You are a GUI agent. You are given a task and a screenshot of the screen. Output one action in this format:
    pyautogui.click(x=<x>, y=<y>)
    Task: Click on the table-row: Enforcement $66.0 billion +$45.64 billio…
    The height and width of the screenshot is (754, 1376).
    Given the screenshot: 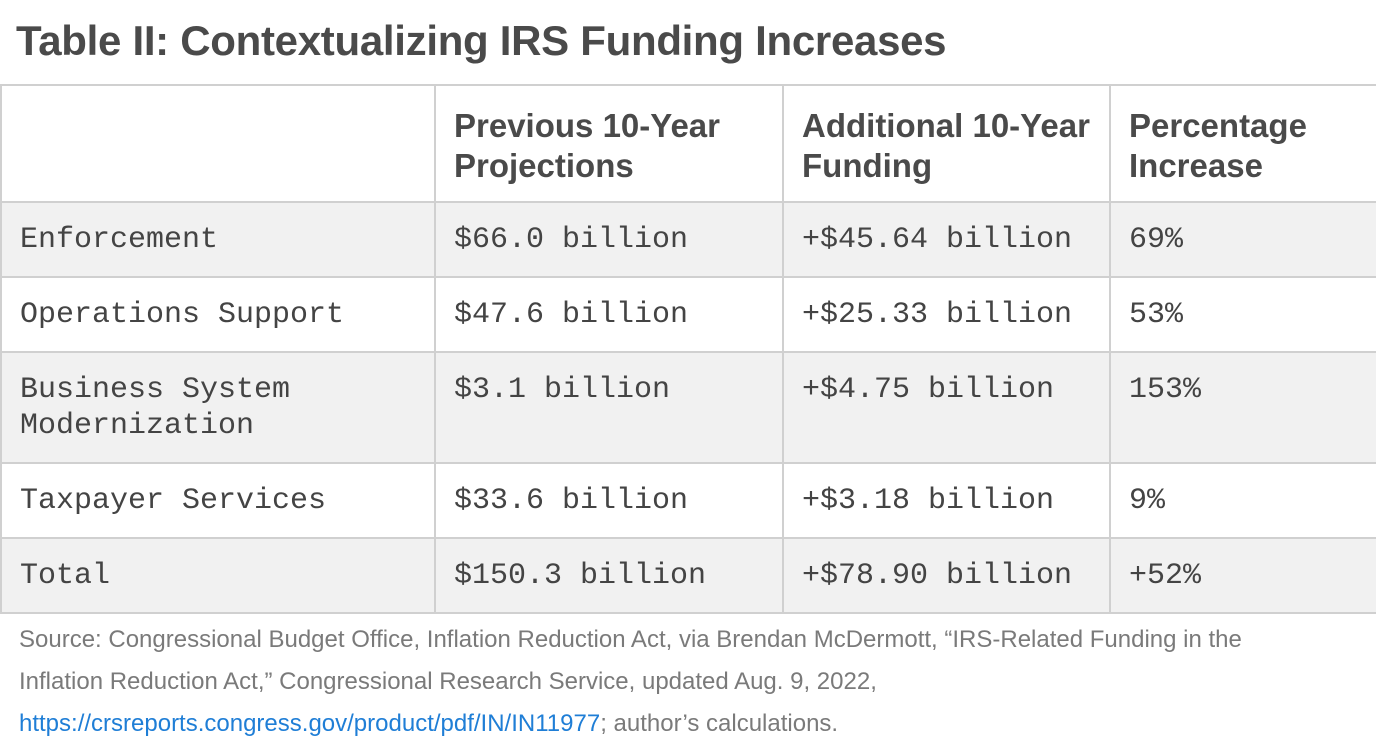 What is the action you would take?
    pyautogui.click(x=688, y=239)
    